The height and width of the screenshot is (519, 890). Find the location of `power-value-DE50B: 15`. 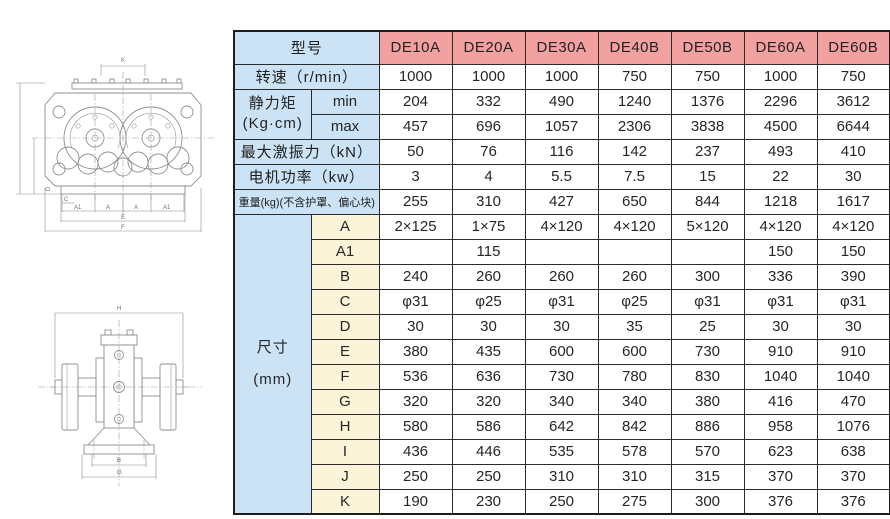

power-value-DE50B: 15 is located at coordinates (707, 176).